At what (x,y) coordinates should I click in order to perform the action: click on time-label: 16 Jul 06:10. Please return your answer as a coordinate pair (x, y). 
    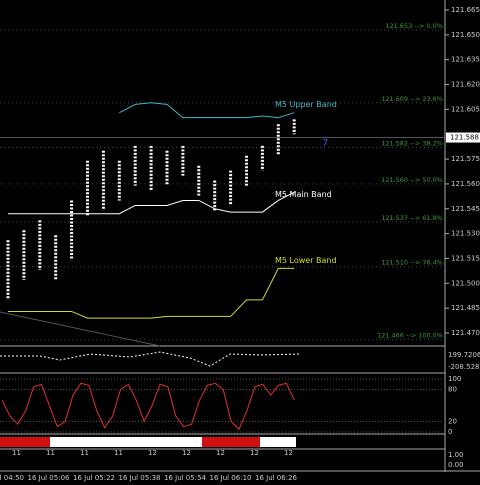
    Looking at the image, I should click on (231, 478).